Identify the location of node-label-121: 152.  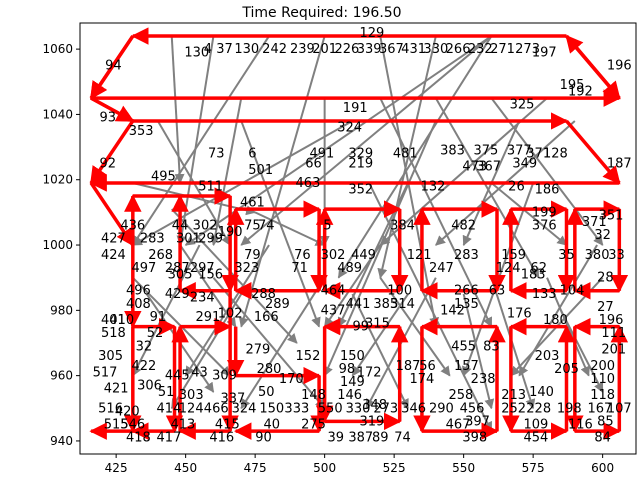
(308, 356).